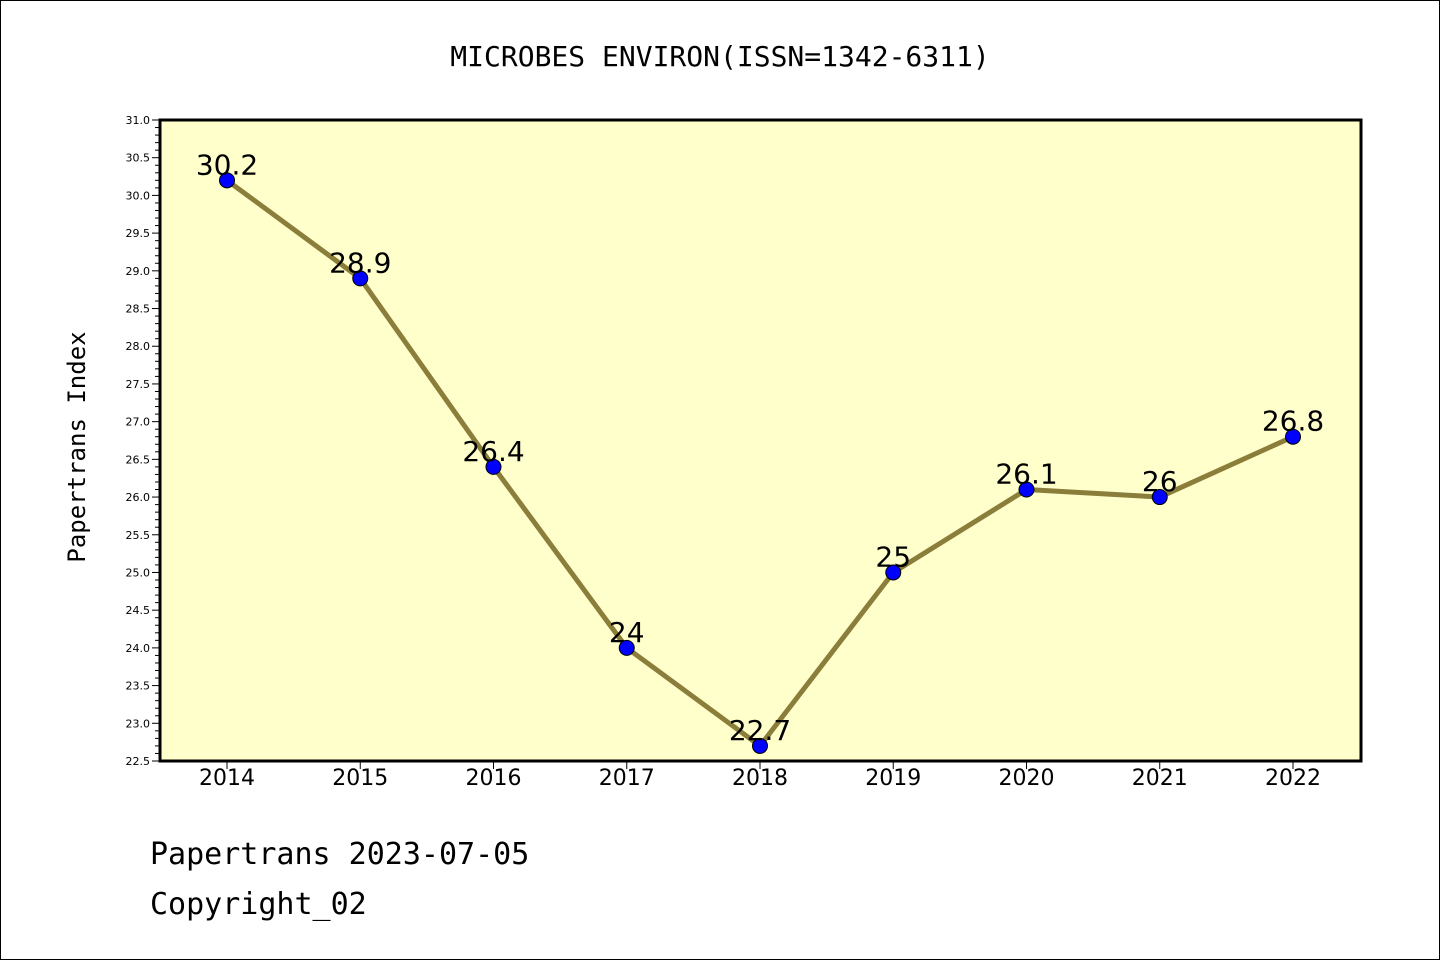 The image size is (1440, 960). Describe the element at coordinates (1026, 474) in the screenshot. I see `data-label: 26.1` at that location.